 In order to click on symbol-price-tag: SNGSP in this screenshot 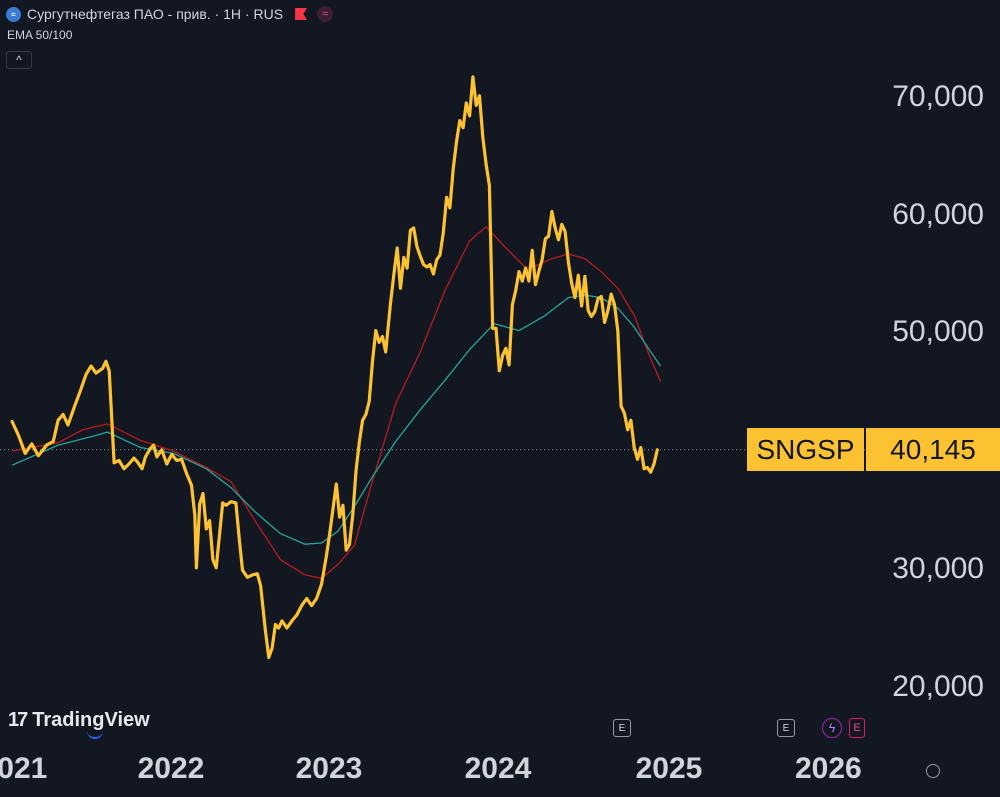, I will do `click(805, 449)`.